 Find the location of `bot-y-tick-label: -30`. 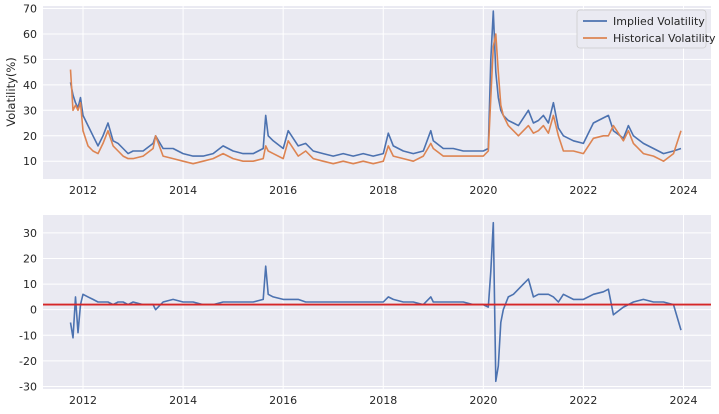

bot-y-tick-label: -30 is located at coordinates (28, 386).